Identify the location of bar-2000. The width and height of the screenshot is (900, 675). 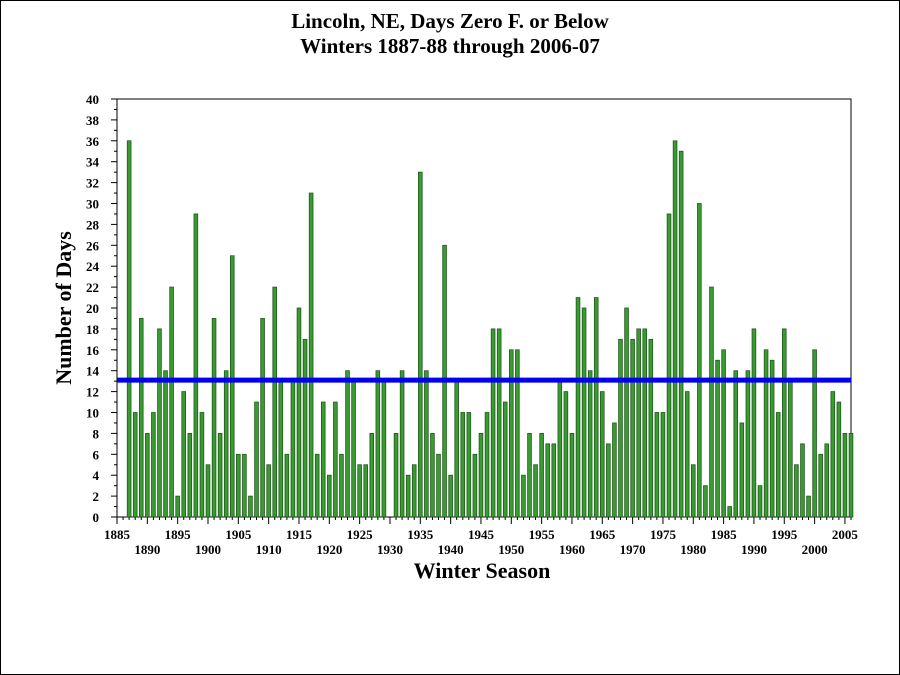
(814, 433).